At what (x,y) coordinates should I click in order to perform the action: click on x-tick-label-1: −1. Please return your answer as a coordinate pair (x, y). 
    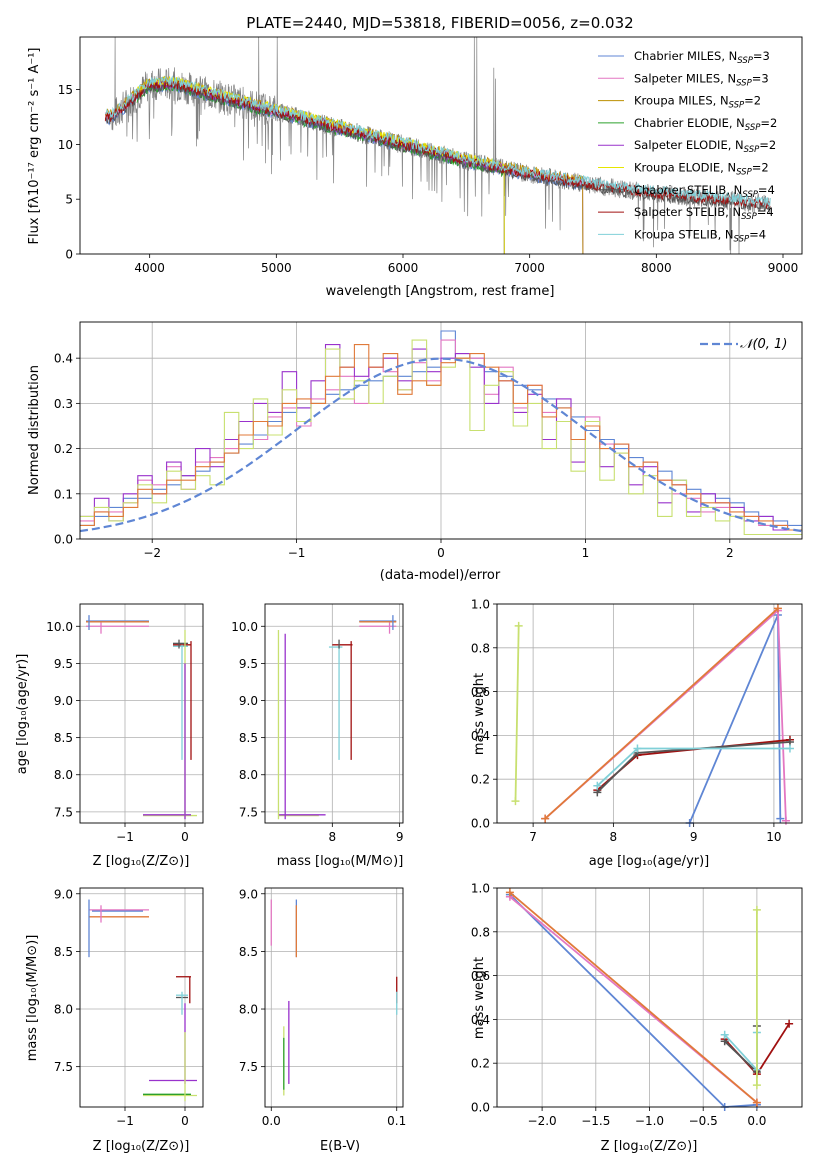
    Looking at the image, I should click on (297, 553).